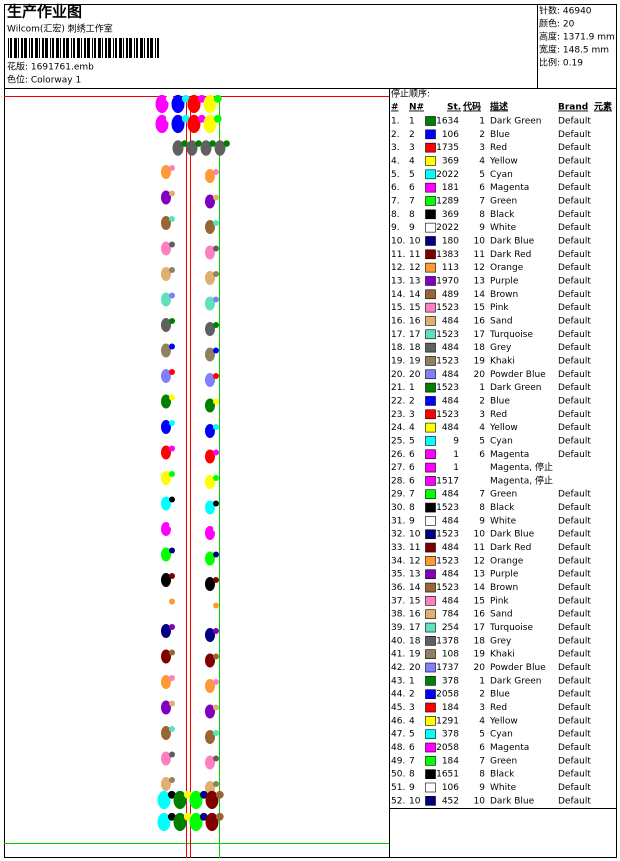 This screenshot has width=620, height=861. Describe the element at coordinates (447, 255) in the screenshot. I see `stitches: 1383` at that location.